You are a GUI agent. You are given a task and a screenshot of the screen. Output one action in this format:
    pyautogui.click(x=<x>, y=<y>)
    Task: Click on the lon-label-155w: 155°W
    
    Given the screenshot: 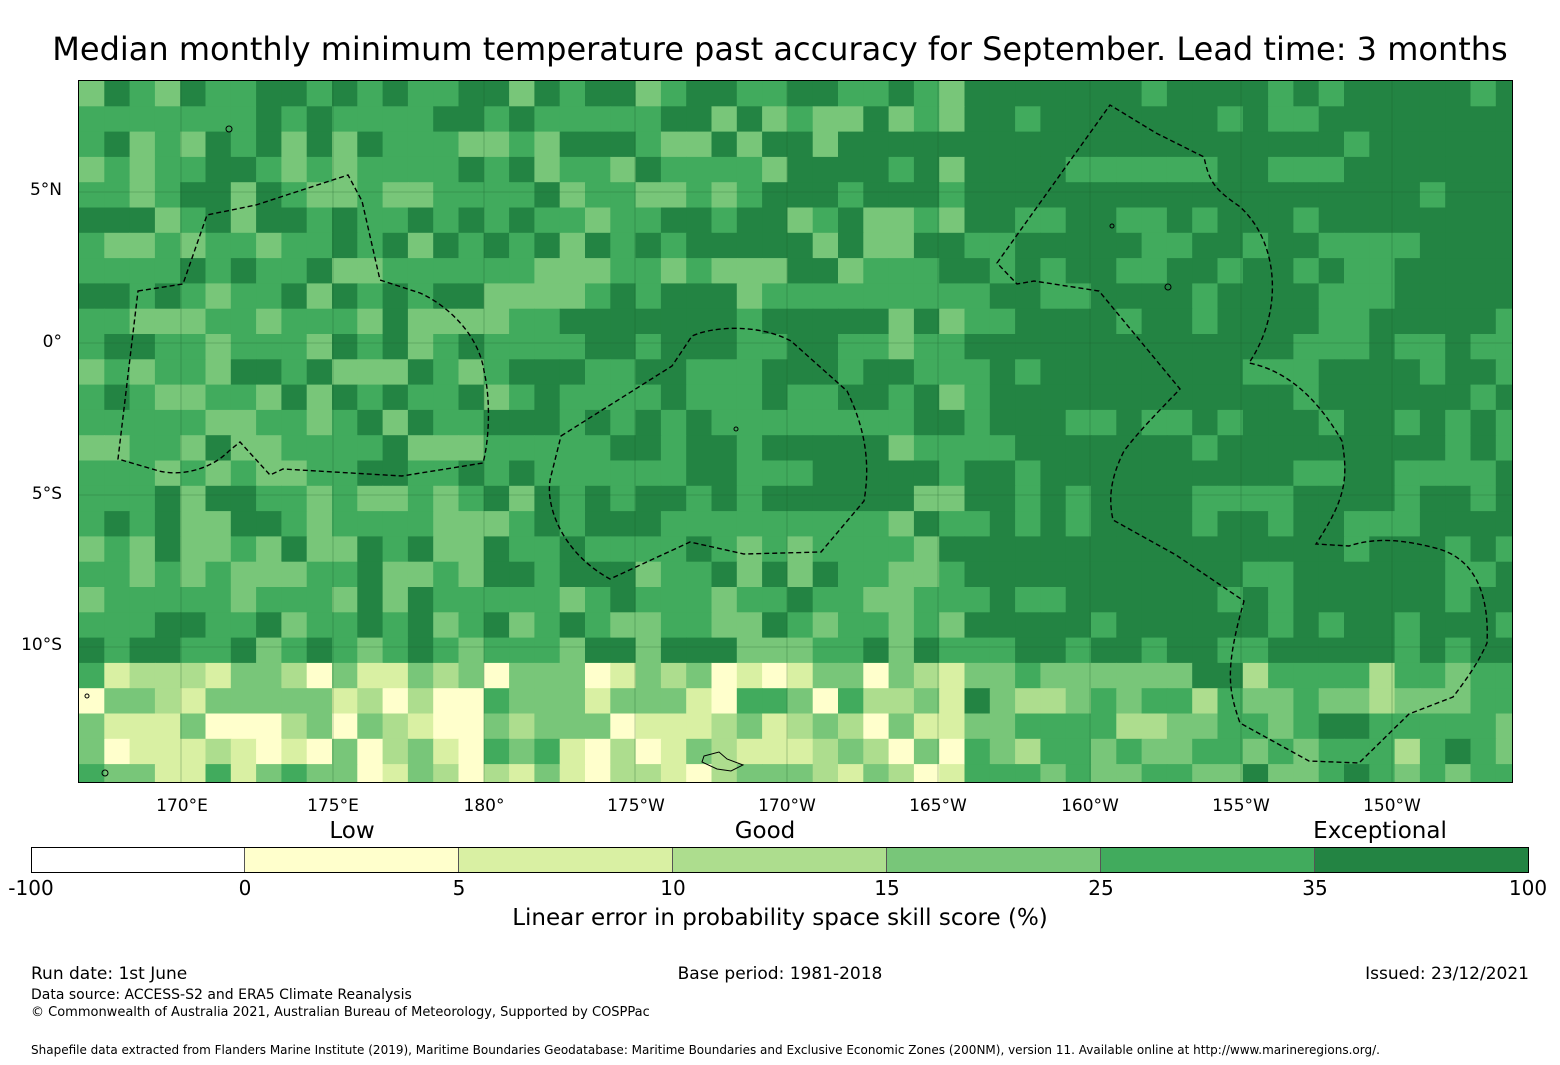 What is the action you would take?
    pyautogui.click(x=1241, y=806)
    